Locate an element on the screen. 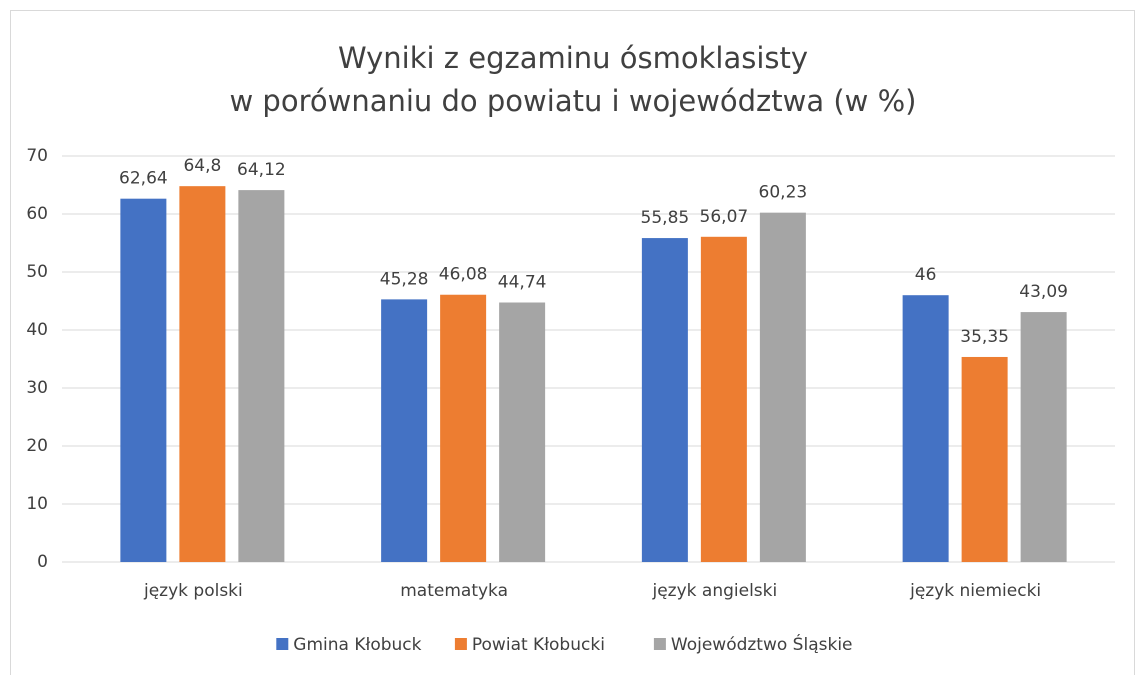 The width and height of the screenshot is (1145, 675). data-label: 56,07 is located at coordinates (724, 217).